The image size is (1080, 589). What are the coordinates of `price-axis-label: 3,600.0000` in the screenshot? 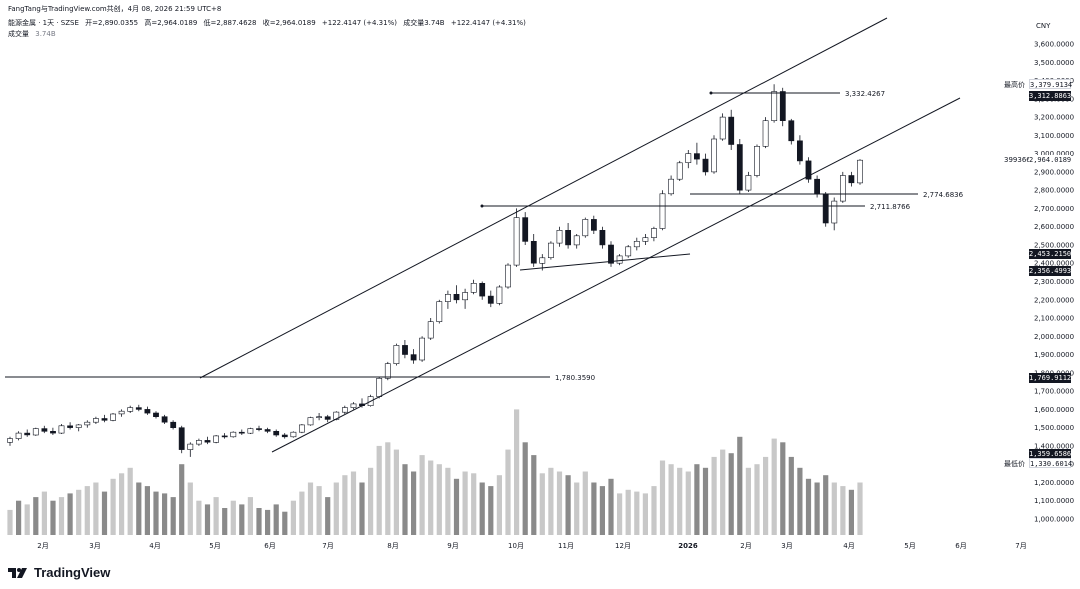 It's located at (1054, 45).